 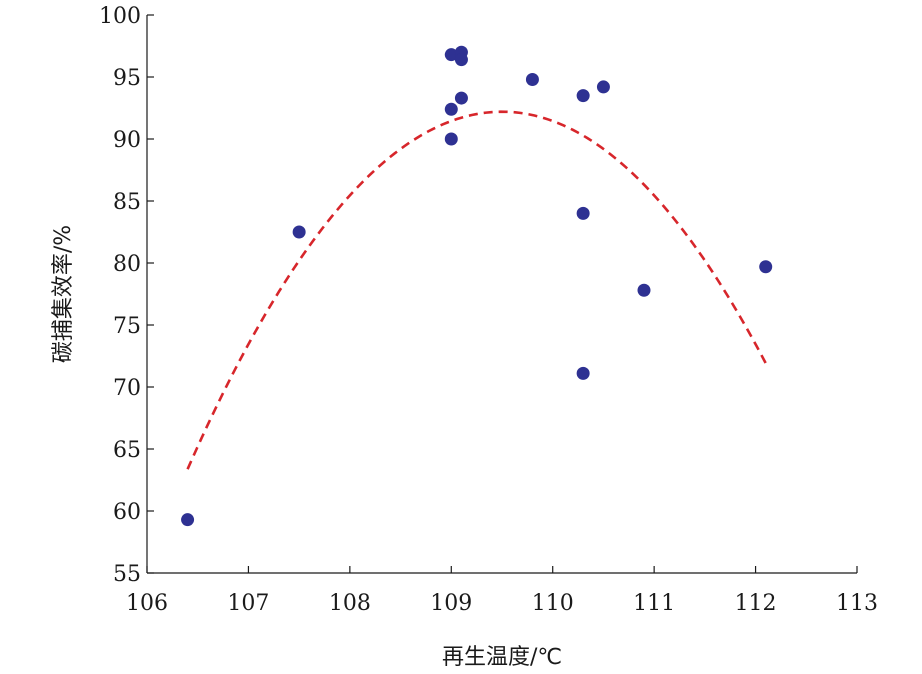 What do you see at coordinates (451, 603) in the screenshot?
I see `x-tick-label: 109` at bounding box center [451, 603].